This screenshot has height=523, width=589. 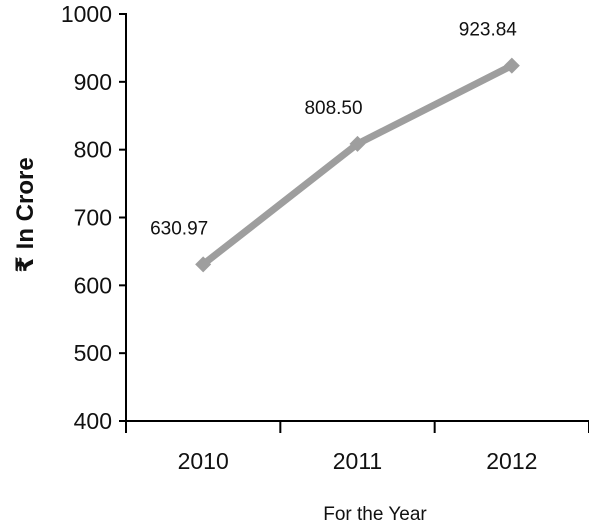 I want to click on data-label: 808.50, so click(x=333, y=108).